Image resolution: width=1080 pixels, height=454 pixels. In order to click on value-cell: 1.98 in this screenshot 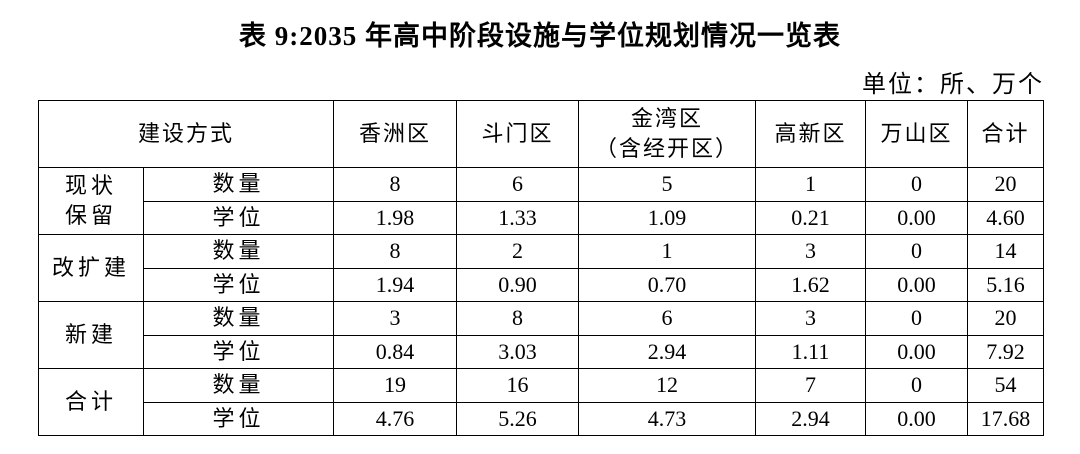, I will do `click(395, 217)`.